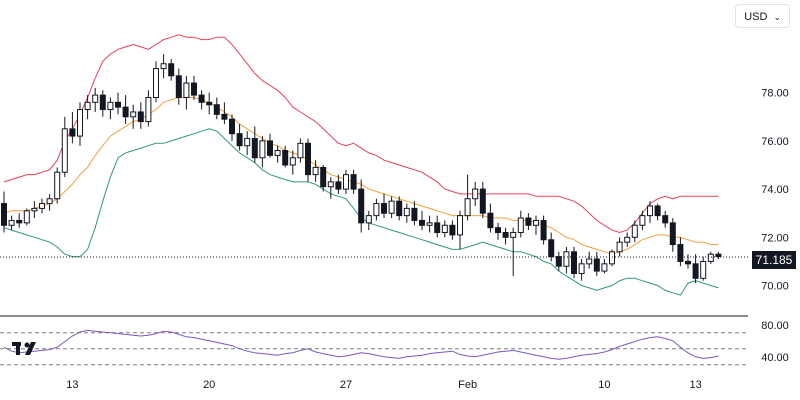  What do you see at coordinates (777, 17) in the screenshot?
I see `chevron-down-icon: ⌄` at bounding box center [777, 17].